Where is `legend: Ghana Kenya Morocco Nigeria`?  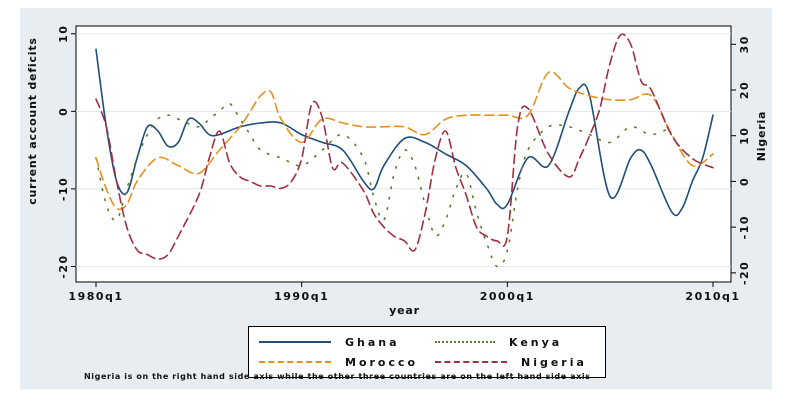 legend: Ghana Kenya Morocco Nigeria is located at coordinates (427, 352).